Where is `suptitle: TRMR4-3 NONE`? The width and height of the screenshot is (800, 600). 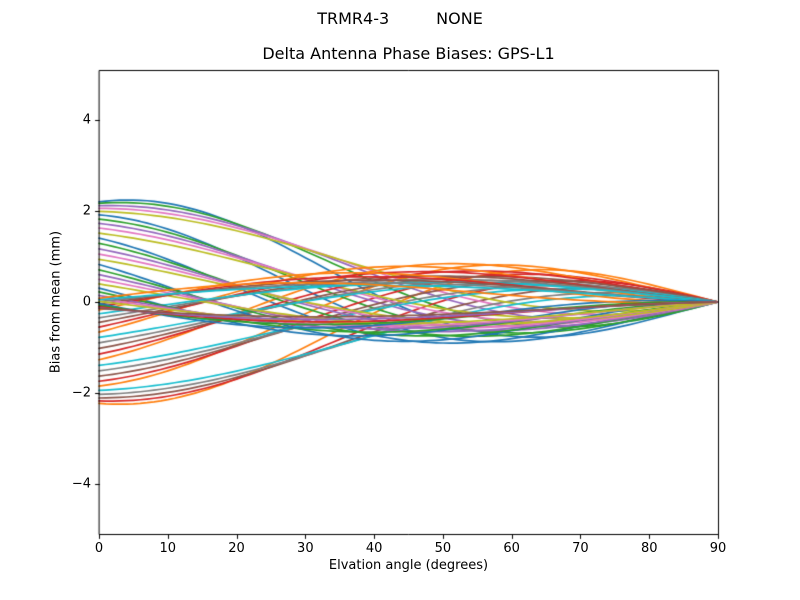
suptitle: TRMR4-3 NONE is located at coordinates (400, 18).